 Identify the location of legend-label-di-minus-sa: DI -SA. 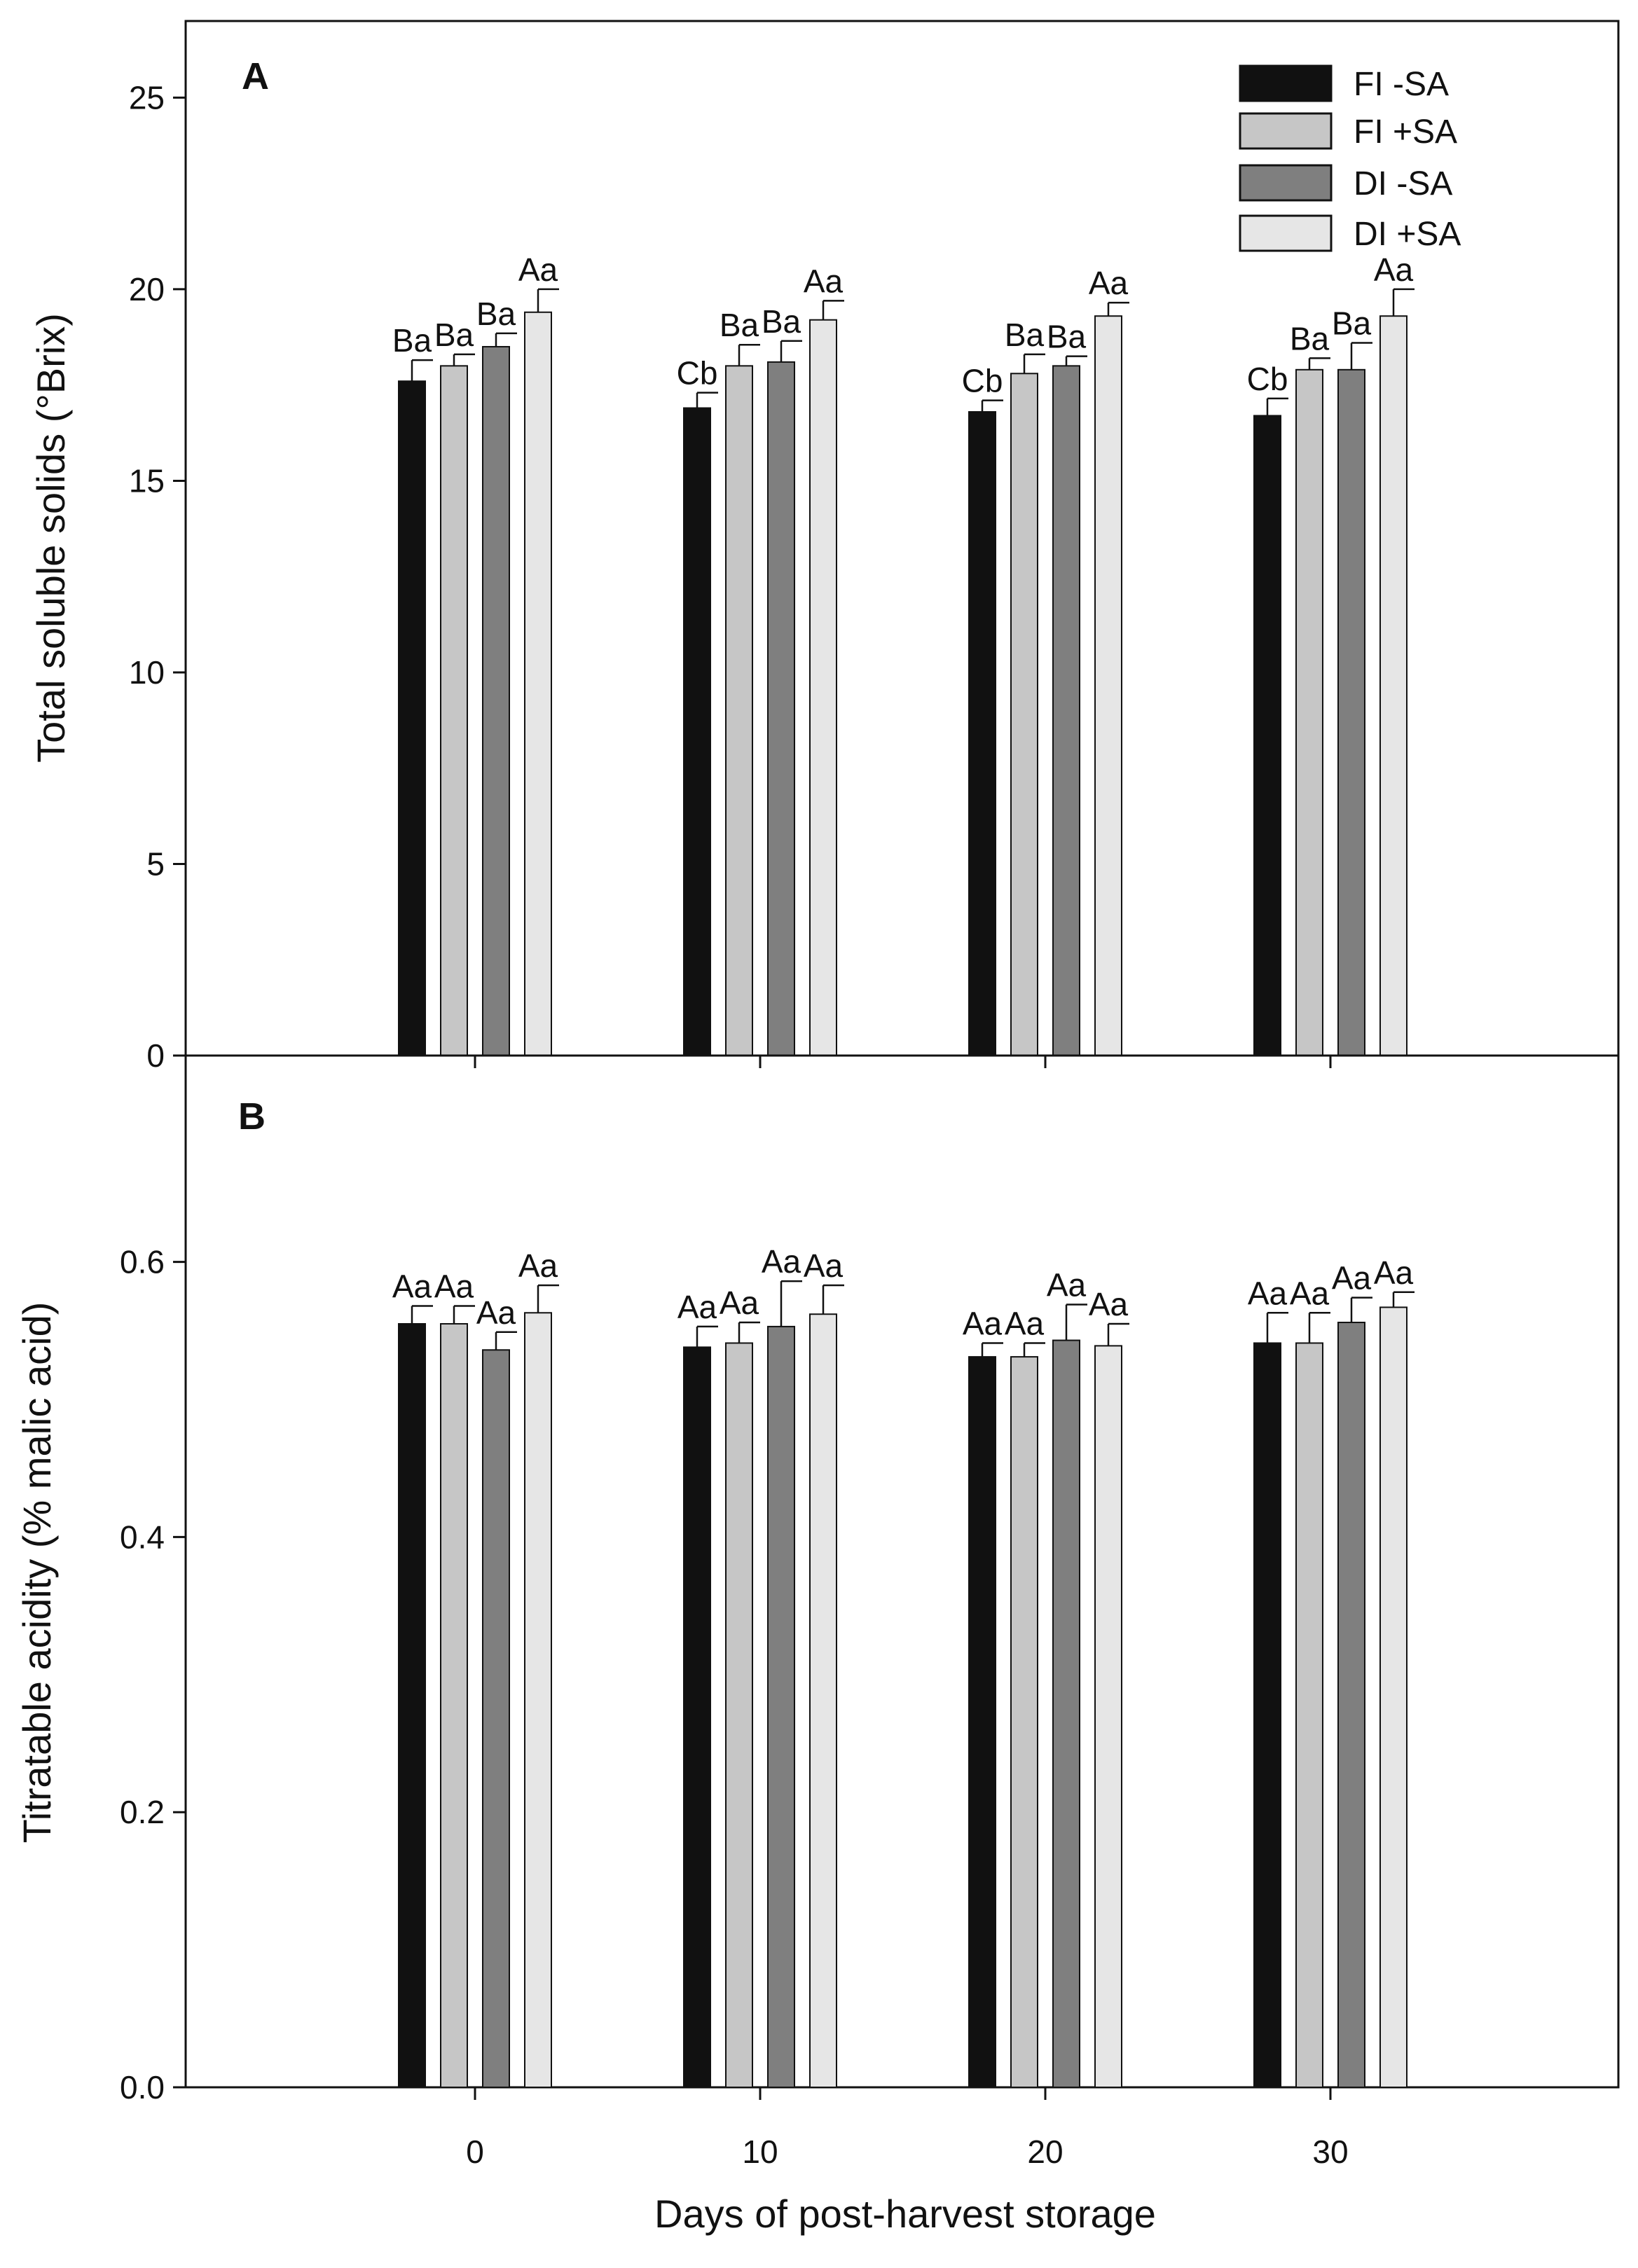
(1403, 183).